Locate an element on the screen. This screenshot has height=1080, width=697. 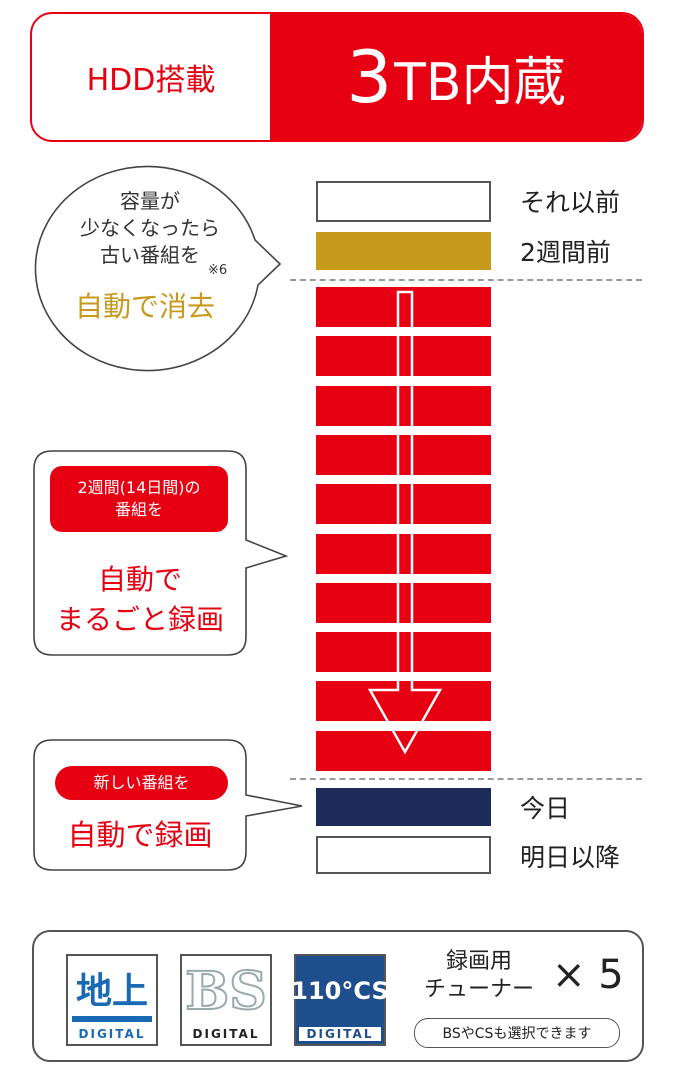
emphasis-line: まるごと録画 is located at coordinates (139, 619).